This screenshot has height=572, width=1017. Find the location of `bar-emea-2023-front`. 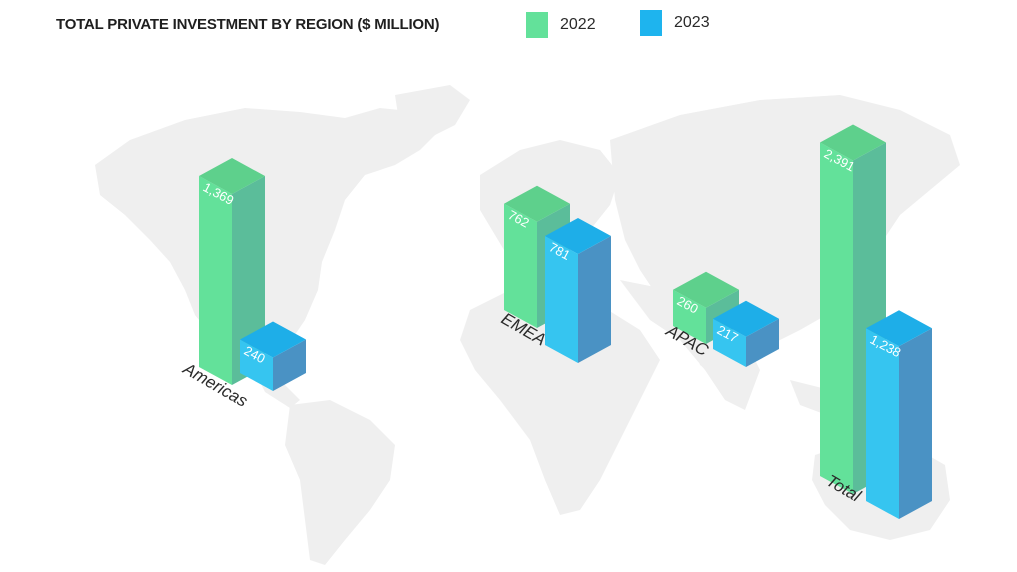

bar-emea-2023-front is located at coordinates (561, 299).